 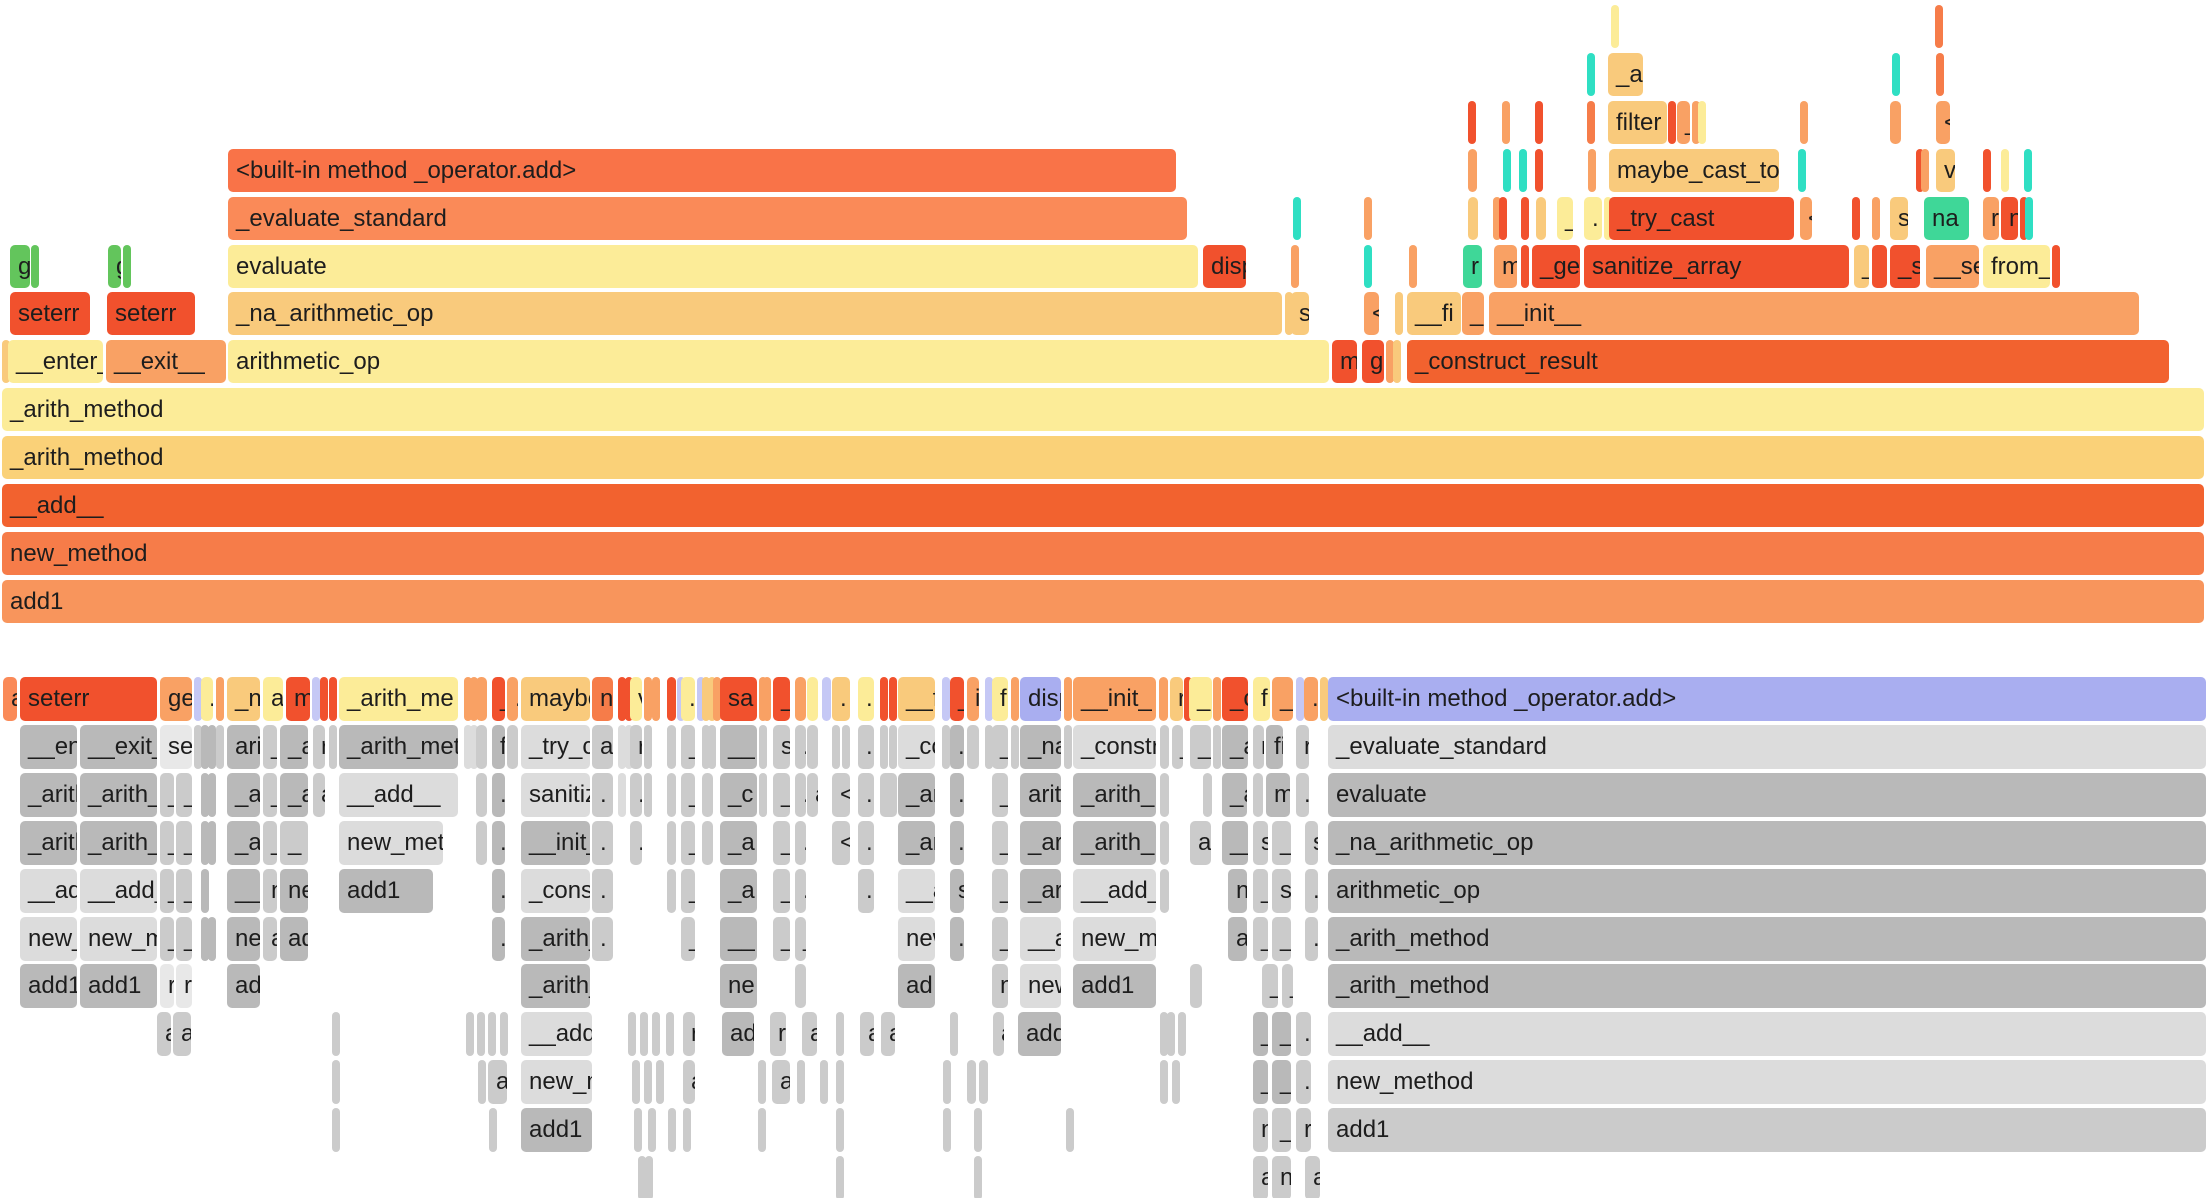 What do you see at coordinates (1716, 266) in the screenshot?
I see `frame-sanitize_array: sanitize_array` at bounding box center [1716, 266].